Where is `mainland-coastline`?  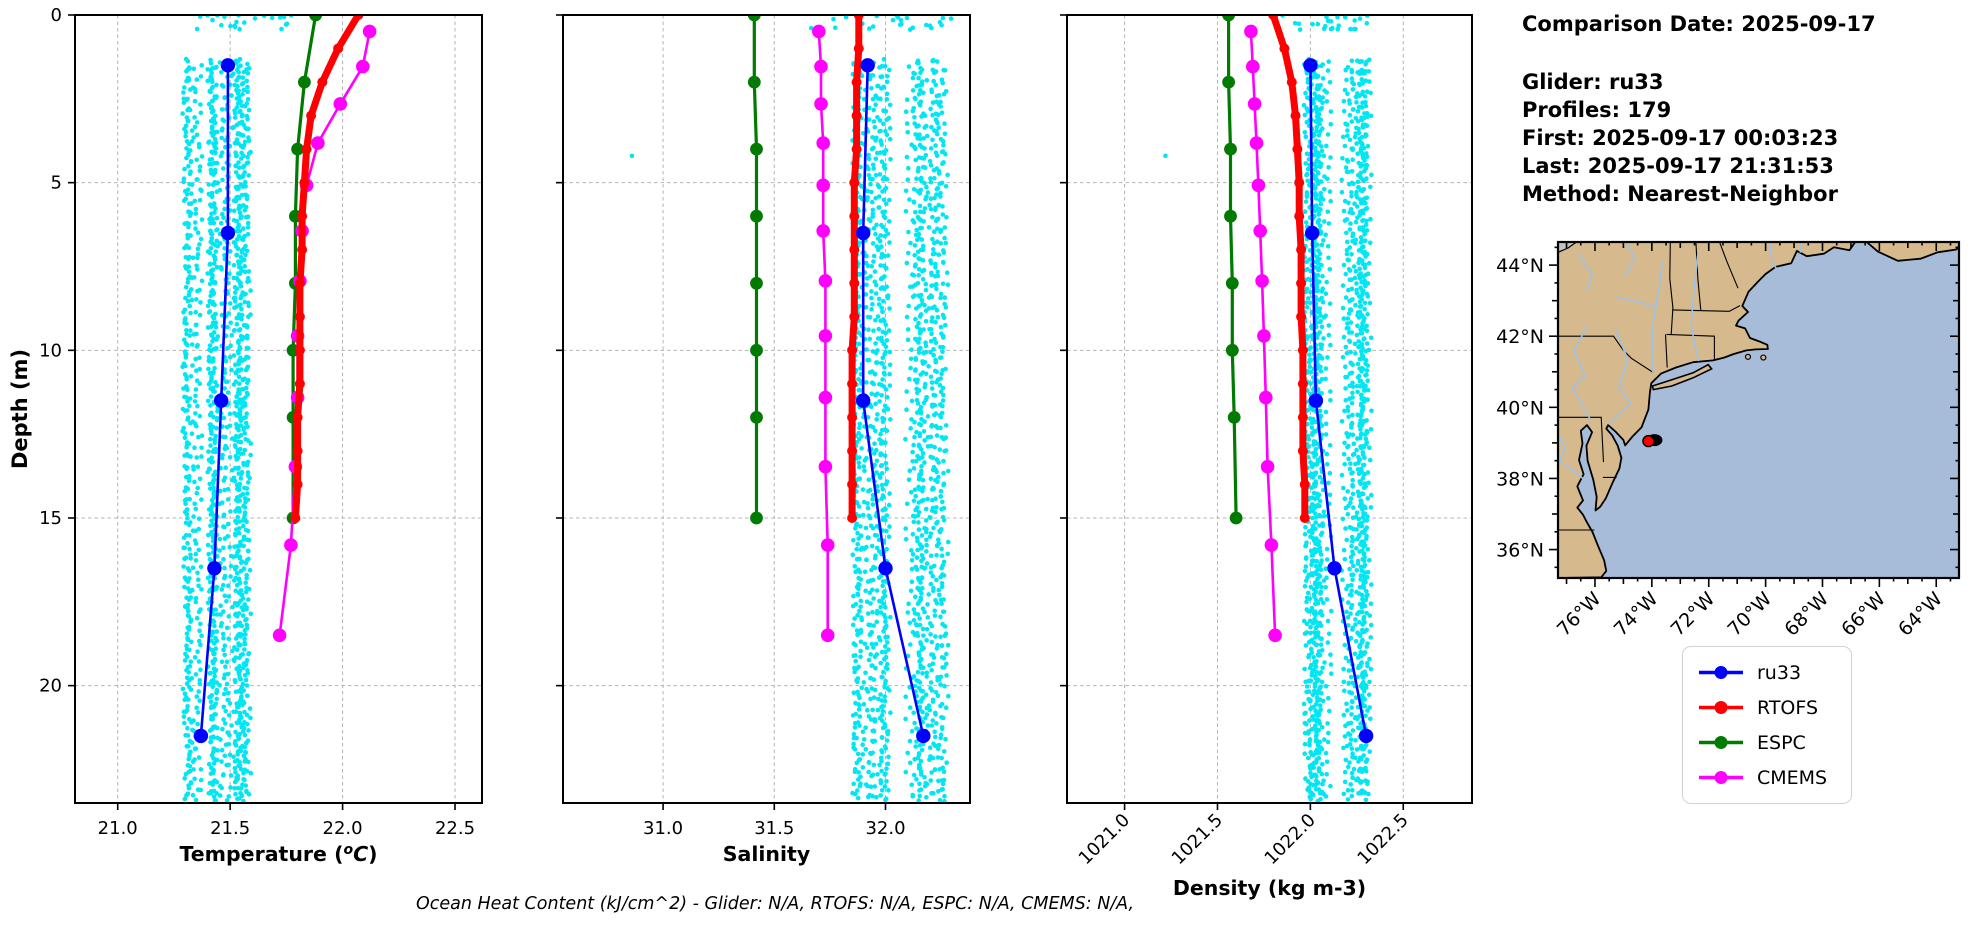
mainland-coastline is located at coordinates (1707, 410).